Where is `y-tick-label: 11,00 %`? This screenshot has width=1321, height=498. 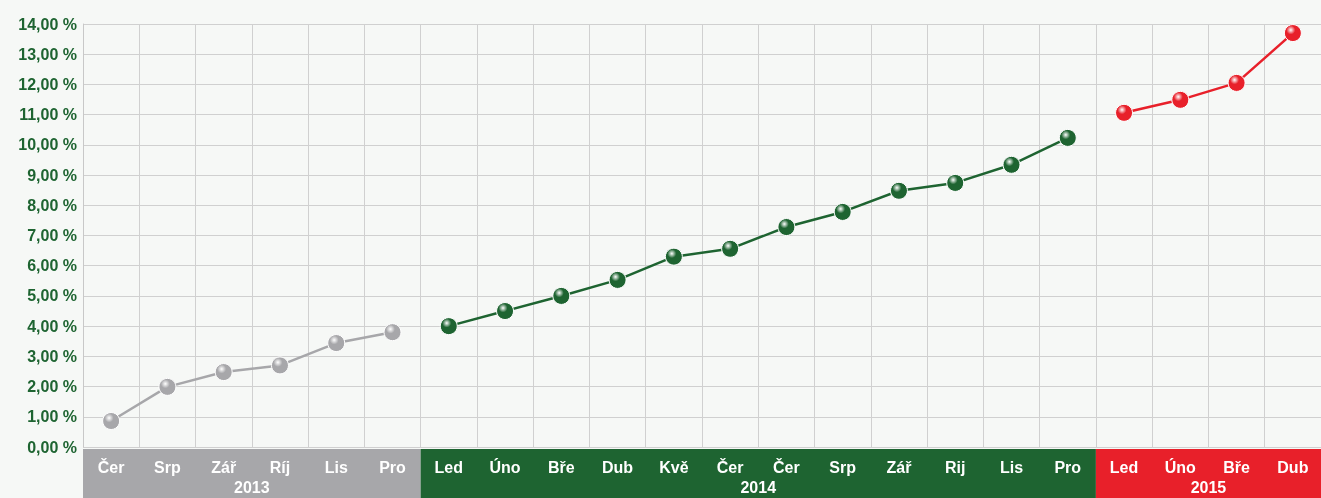
y-tick-label: 11,00 % is located at coordinates (48, 115).